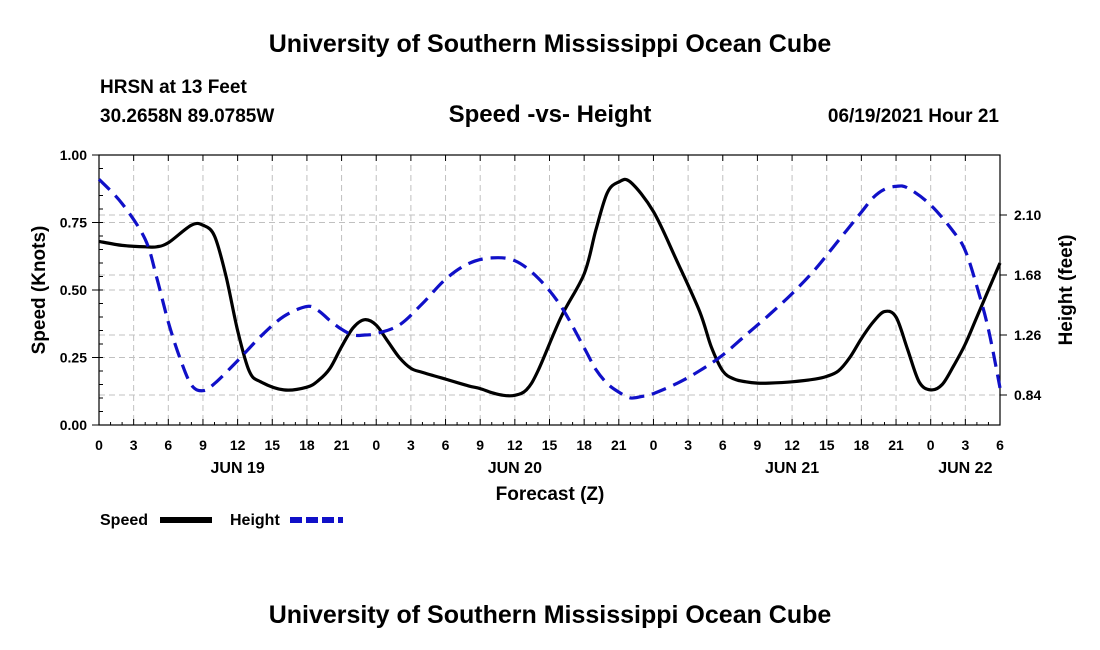 The width and height of the screenshot is (1100, 650). Describe the element at coordinates (1027, 395) in the screenshot. I see `y-right-tick-label: 0.84` at that location.